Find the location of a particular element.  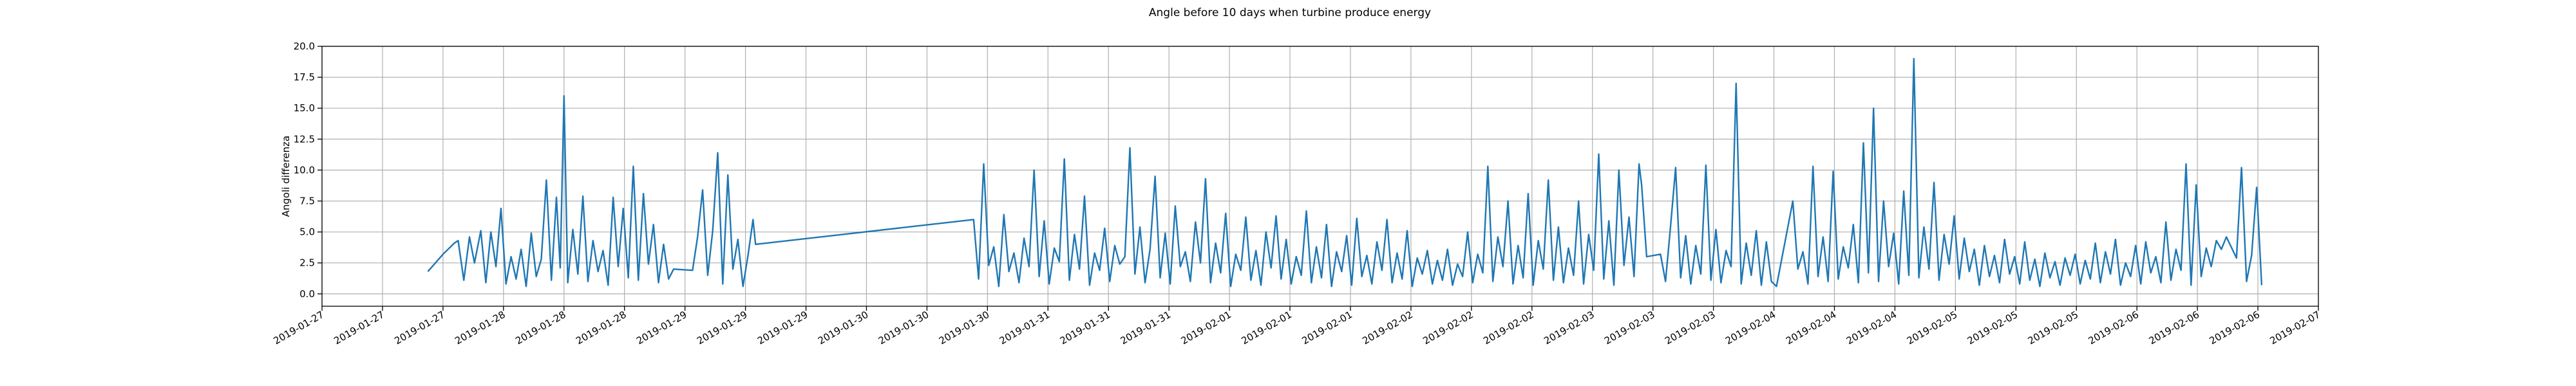

y-tick-label: 7.5 is located at coordinates (307, 201).